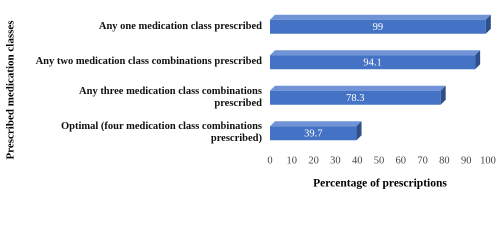  What do you see at coordinates (422, 160) in the screenshot?
I see `x-tick-label: 70` at bounding box center [422, 160].